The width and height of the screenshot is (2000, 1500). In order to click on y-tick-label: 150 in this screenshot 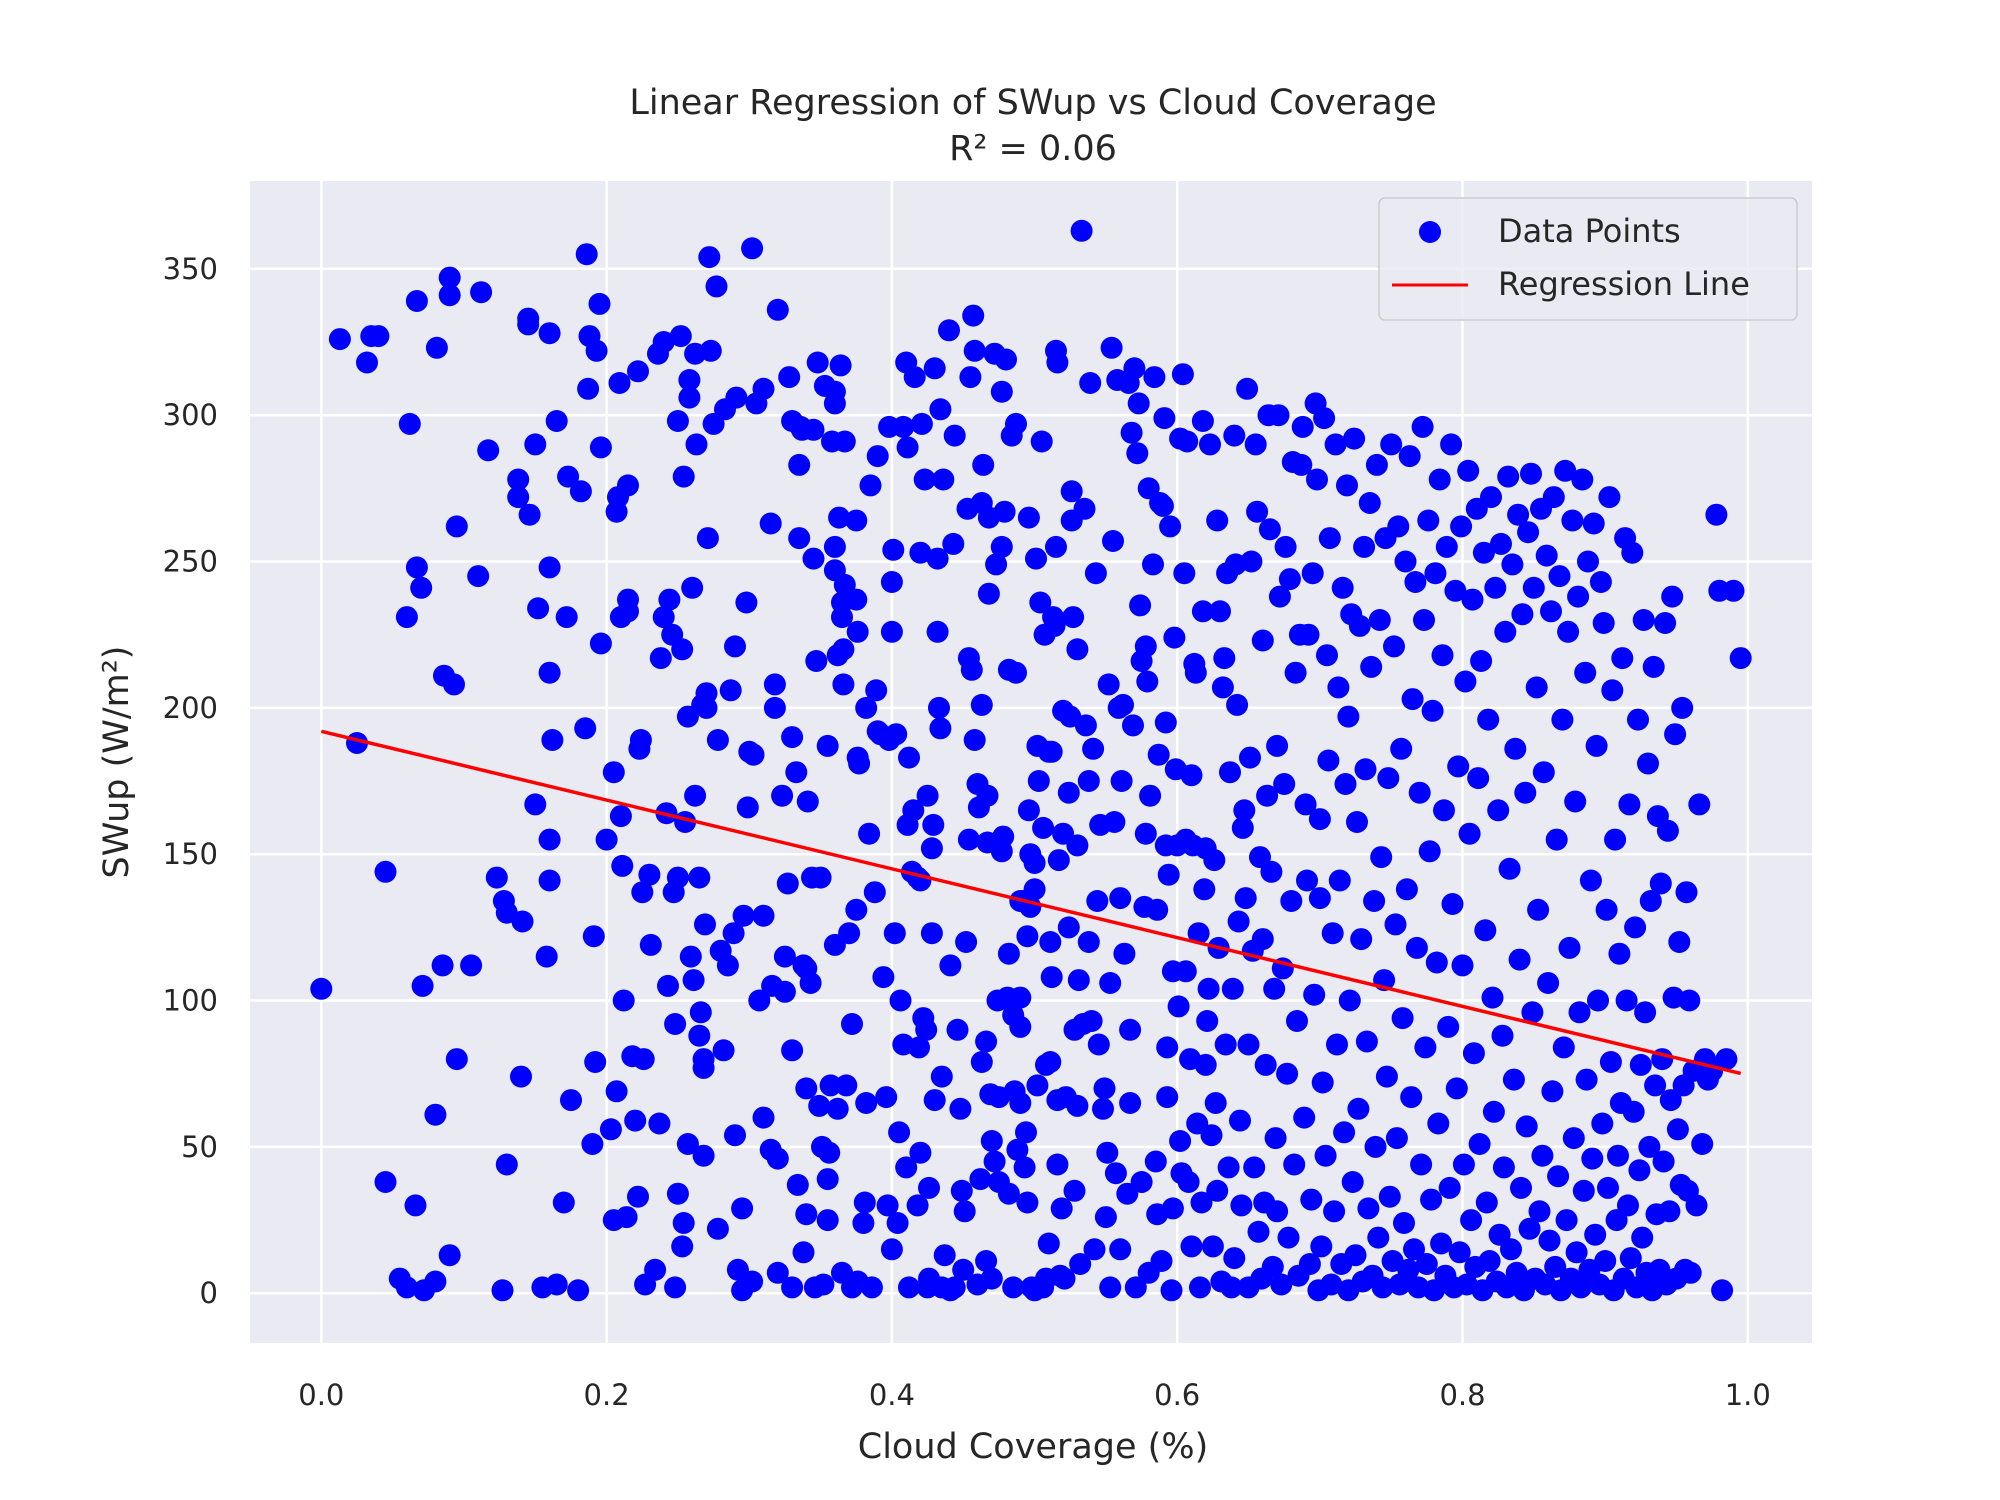, I will do `click(190, 854)`.